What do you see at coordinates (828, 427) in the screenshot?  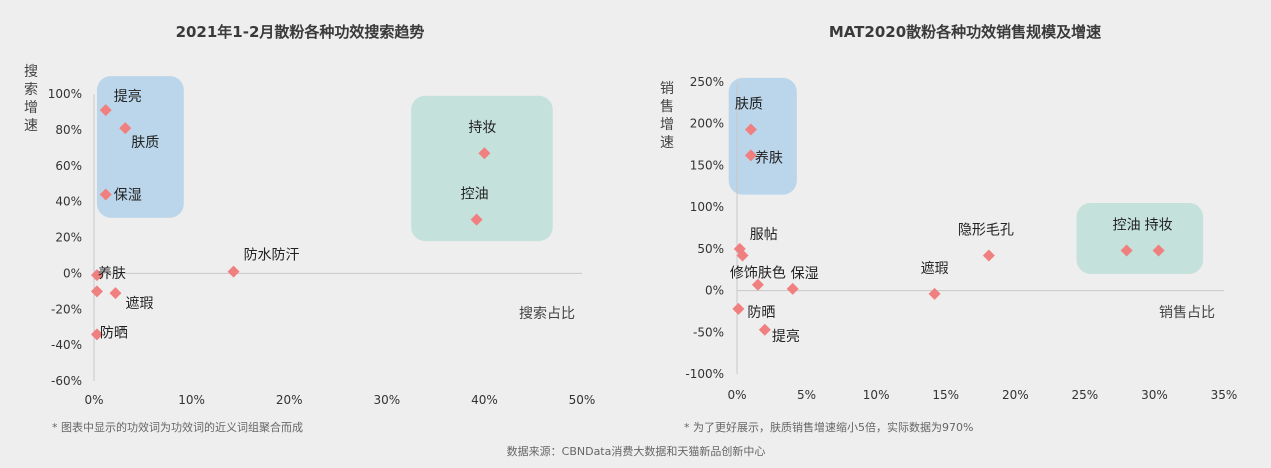 I see `chart-footnote: * 为了更好展示，肤质销售增速缩小5倍，实际数据为970%` at bounding box center [828, 427].